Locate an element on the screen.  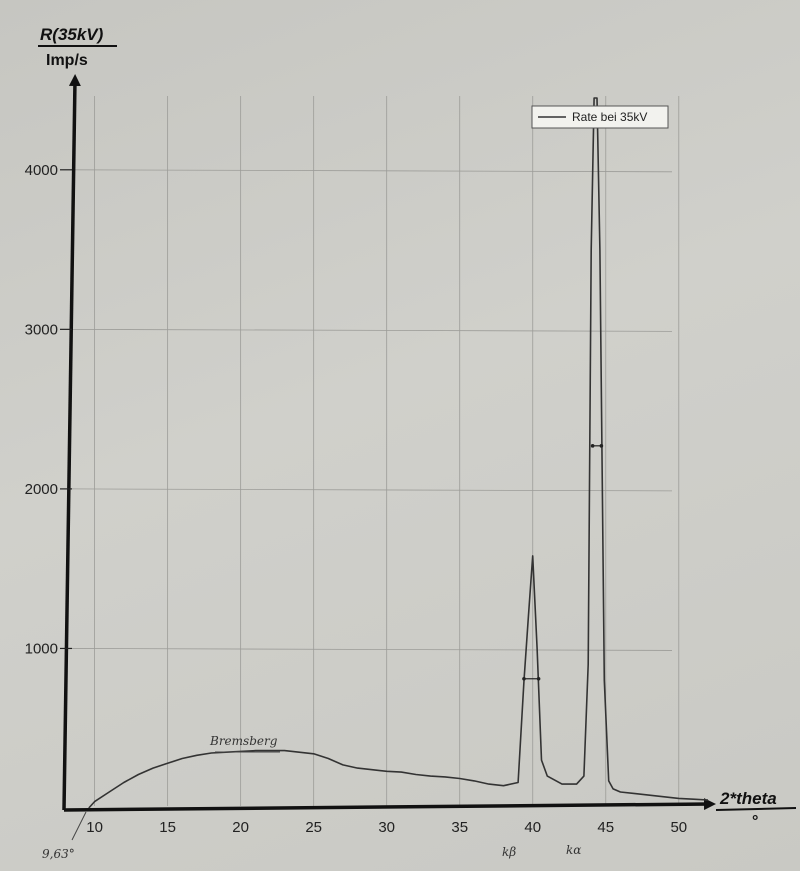
y-axis is located at coordinates (71, 442).